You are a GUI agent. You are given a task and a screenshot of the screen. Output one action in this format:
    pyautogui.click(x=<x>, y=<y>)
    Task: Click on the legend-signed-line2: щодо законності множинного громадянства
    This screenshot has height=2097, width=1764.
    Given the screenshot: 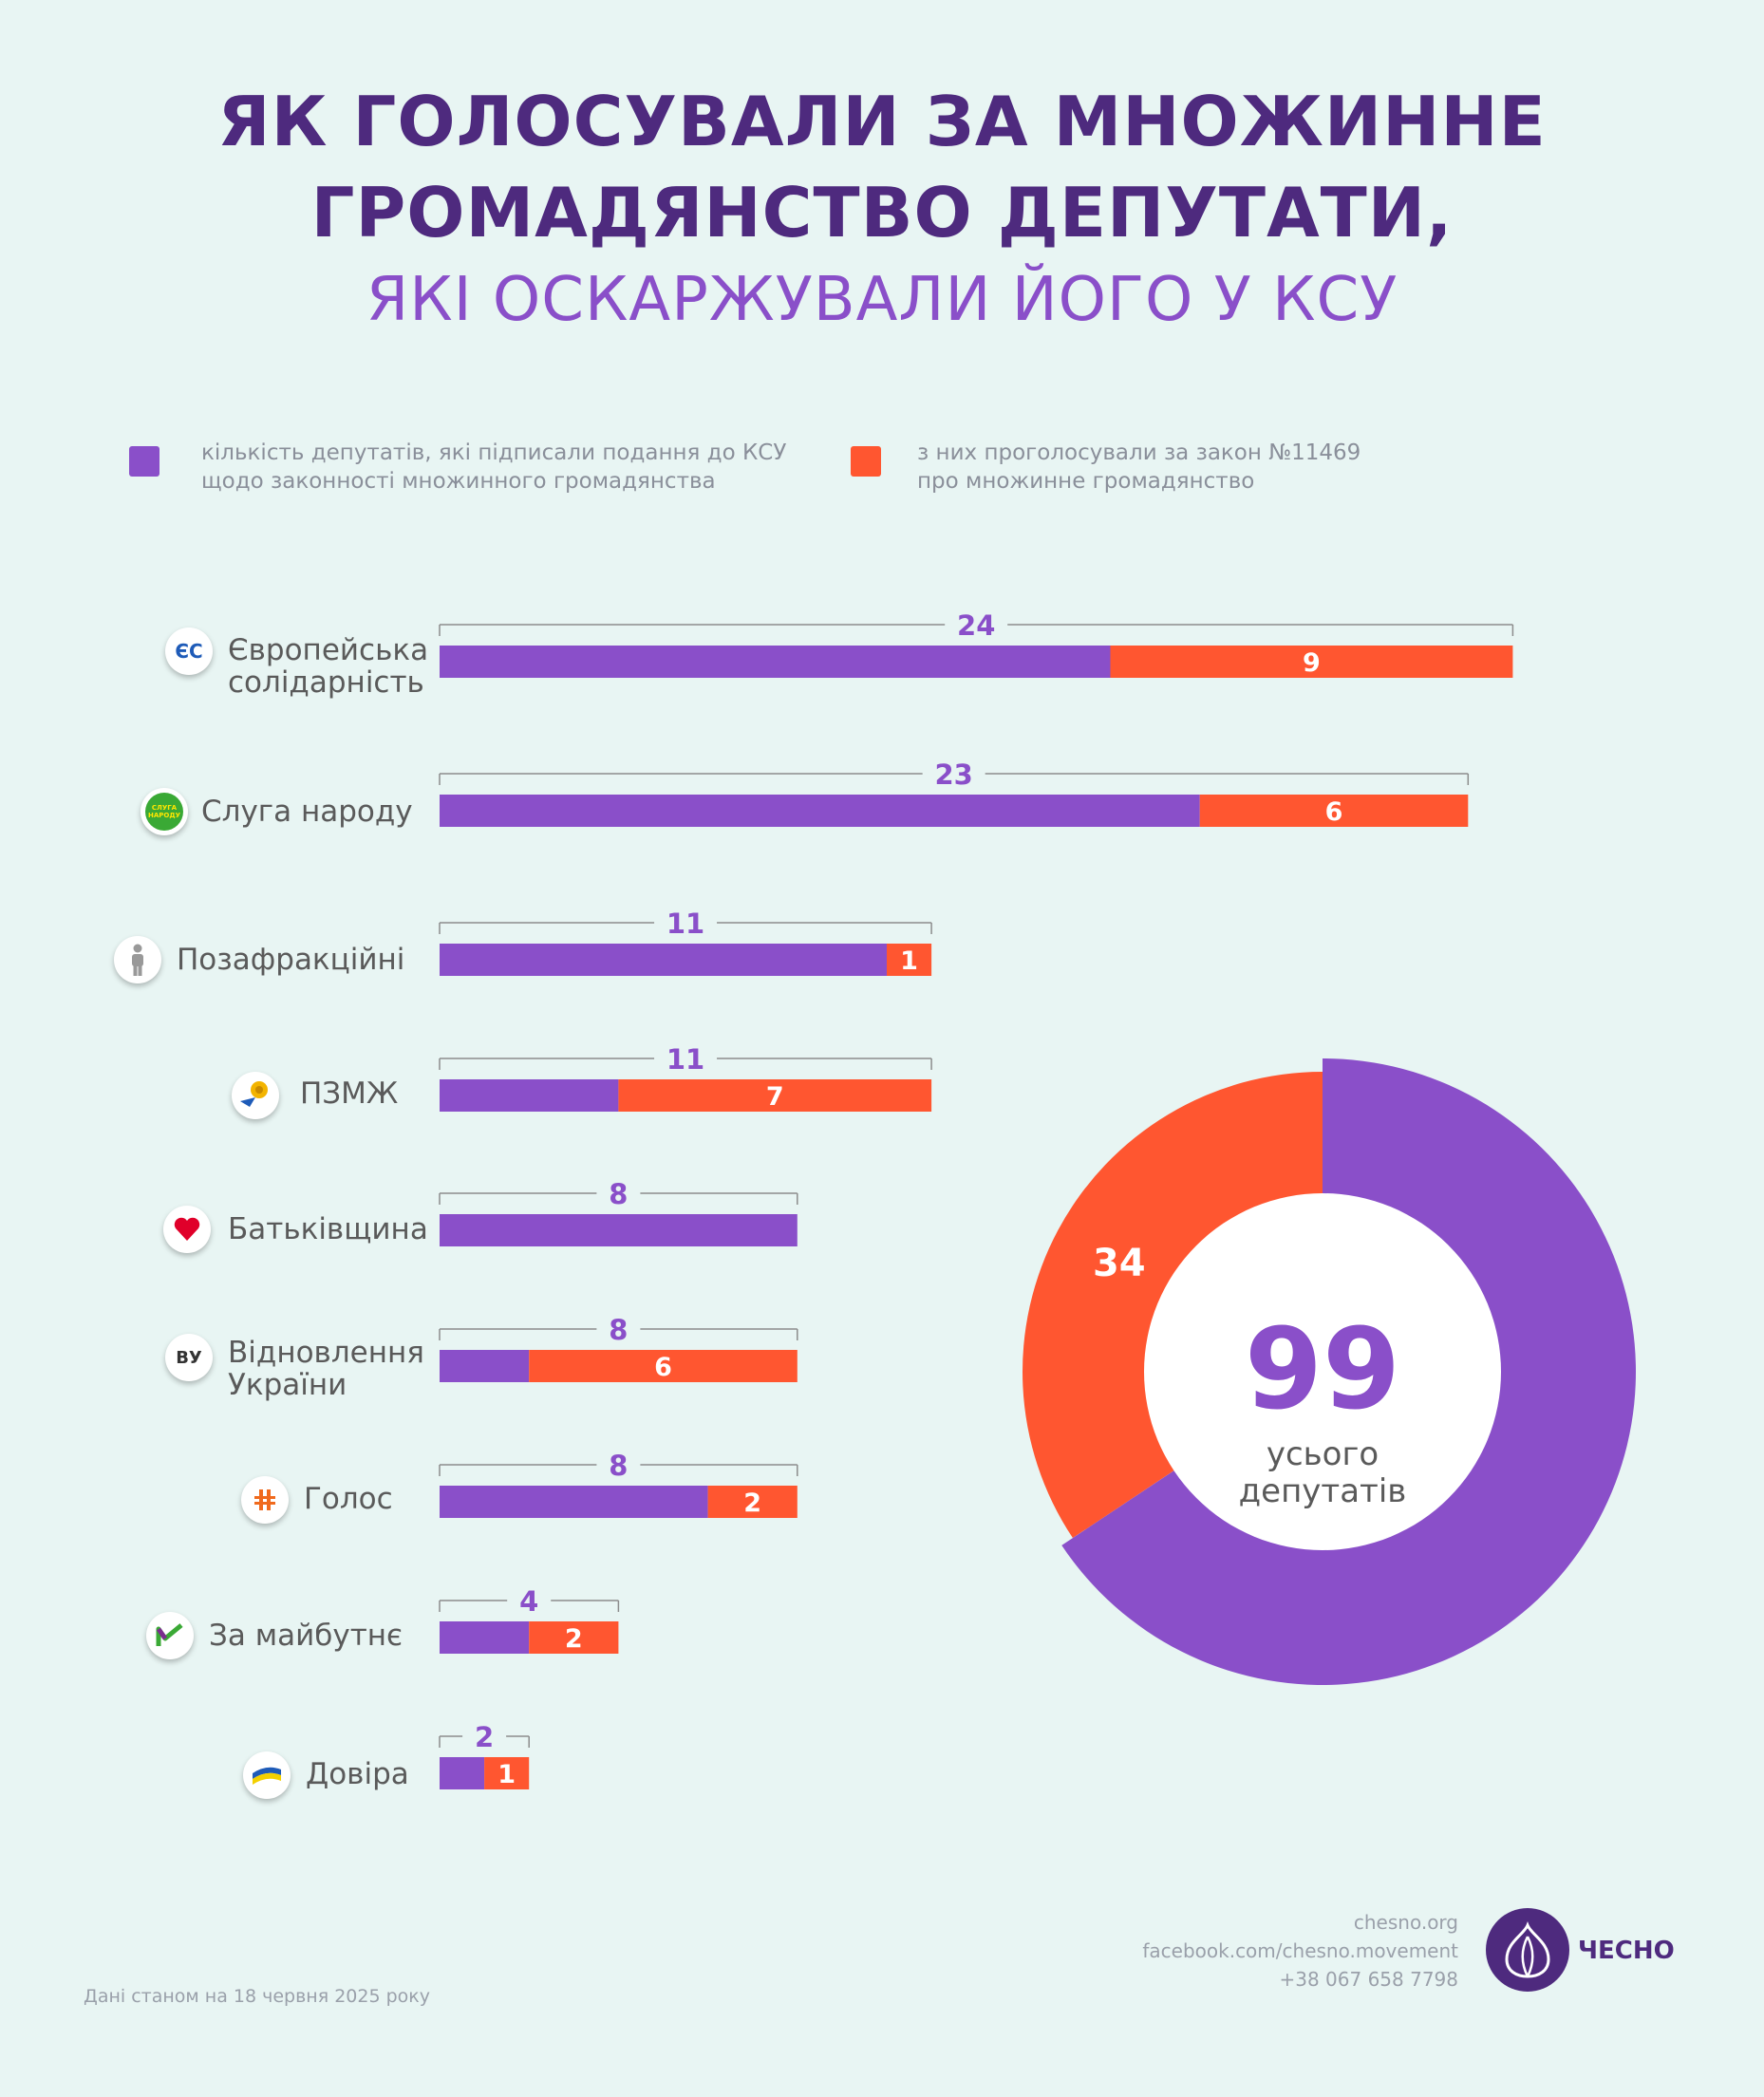 What is the action you would take?
    pyautogui.click(x=459, y=482)
    